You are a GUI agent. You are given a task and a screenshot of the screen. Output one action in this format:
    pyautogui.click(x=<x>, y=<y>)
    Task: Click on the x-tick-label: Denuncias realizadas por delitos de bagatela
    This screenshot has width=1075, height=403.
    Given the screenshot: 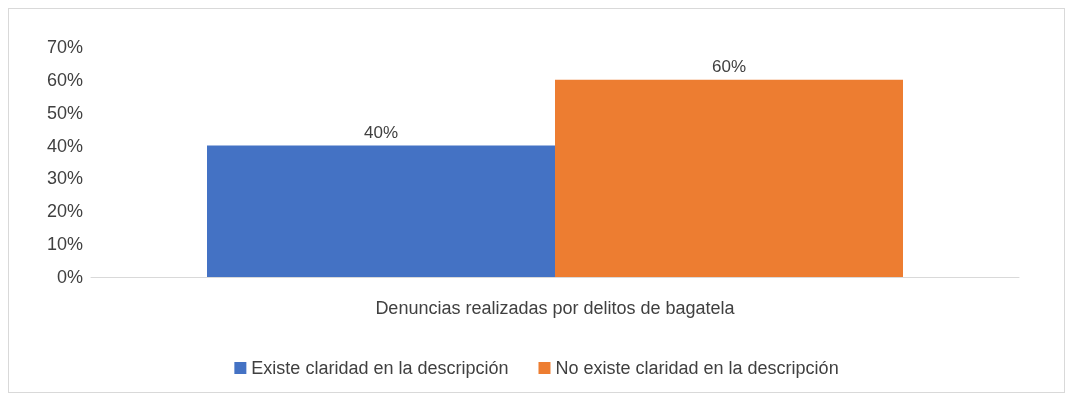 What is the action you would take?
    pyautogui.click(x=555, y=308)
    